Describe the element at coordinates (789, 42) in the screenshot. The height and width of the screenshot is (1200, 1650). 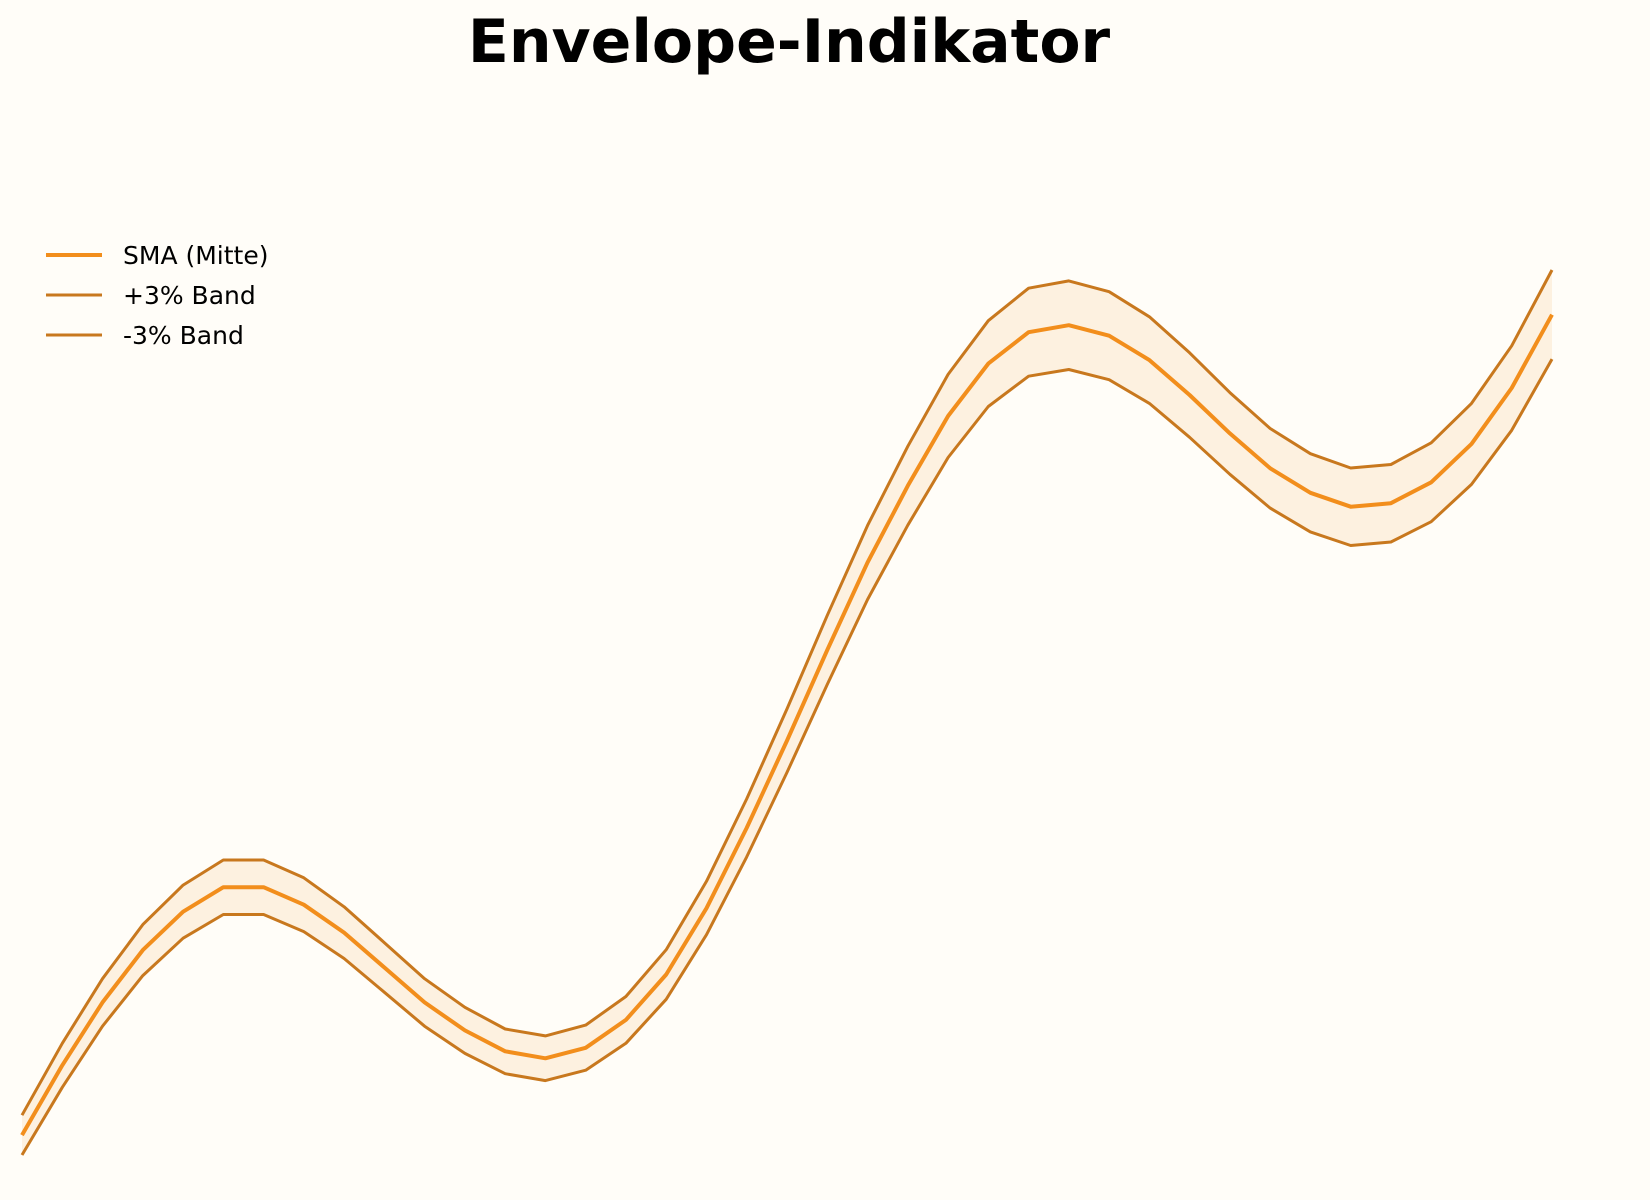
I see `chart-title: Envelope-Indikator` at that location.